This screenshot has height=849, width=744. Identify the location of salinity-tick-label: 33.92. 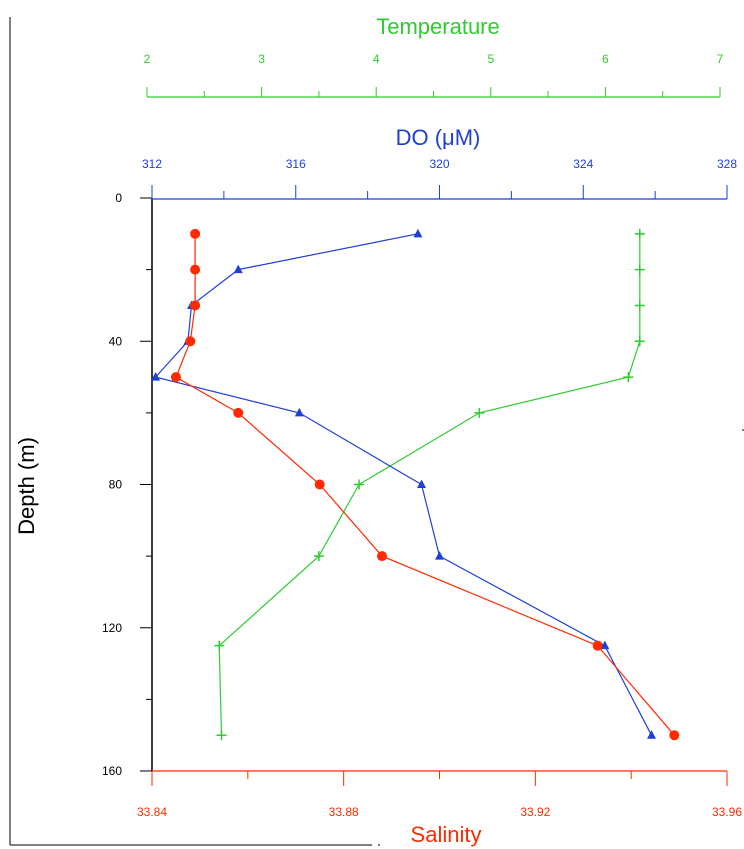
(535, 812).